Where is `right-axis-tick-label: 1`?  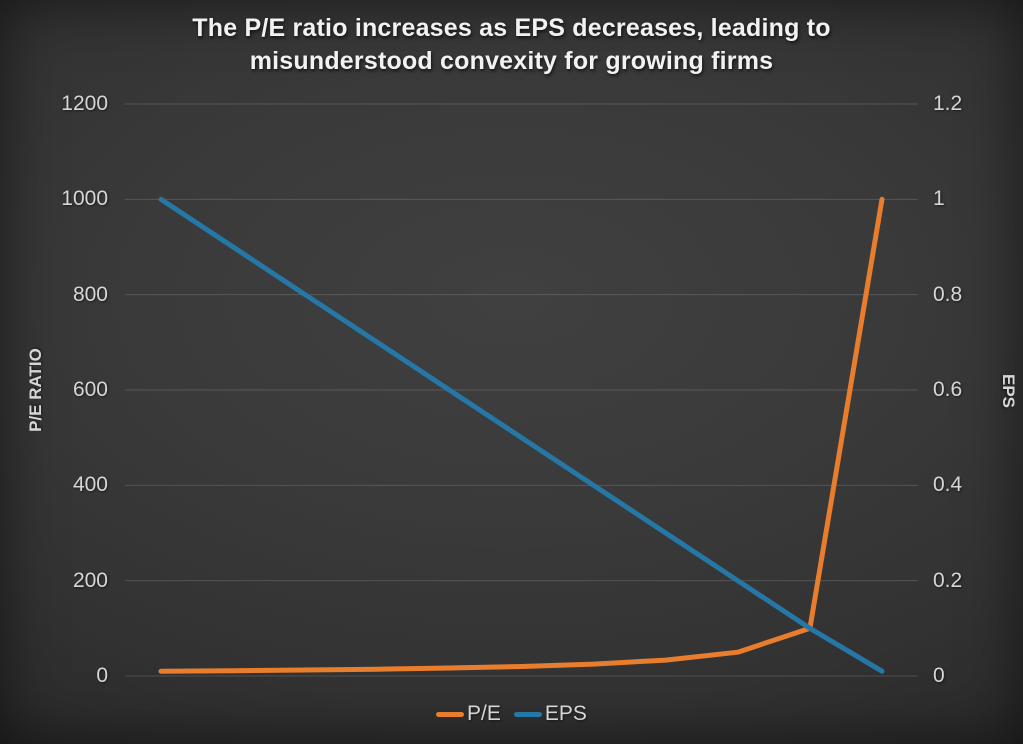
right-axis-tick-label: 1 is located at coordinates (939, 199).